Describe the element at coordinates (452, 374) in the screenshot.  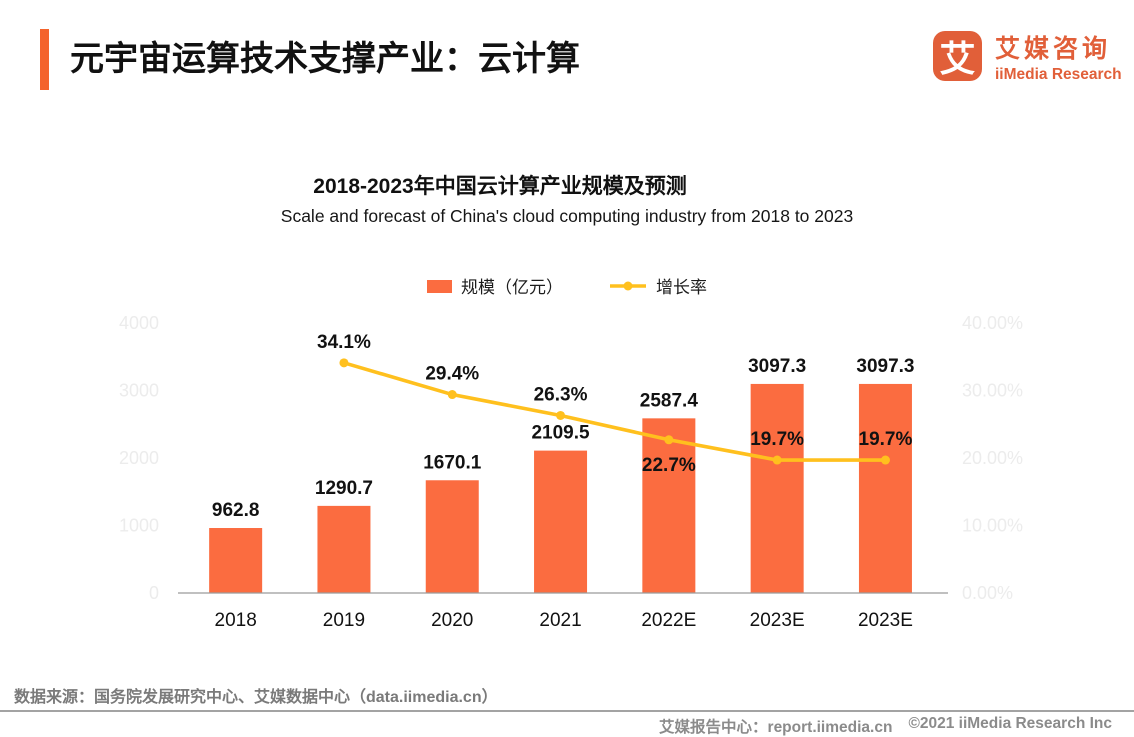
I see `growth-rate-label: 29.4%` at that location.